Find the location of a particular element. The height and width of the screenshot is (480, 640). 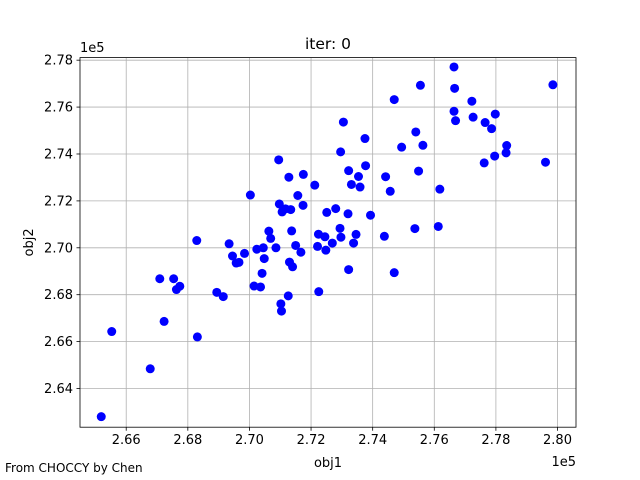

x-axis-offset-label: 1e5 is located at coordinates (563, 462).